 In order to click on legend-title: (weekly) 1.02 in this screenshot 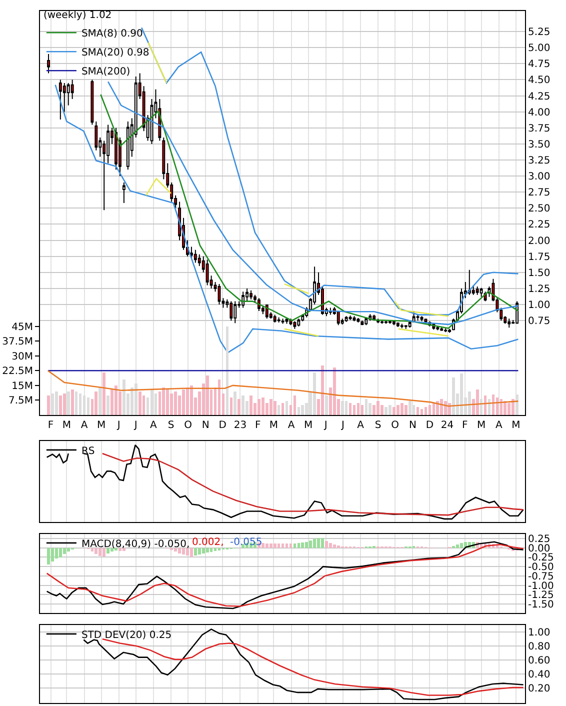, I will do `click(77, 16)`.